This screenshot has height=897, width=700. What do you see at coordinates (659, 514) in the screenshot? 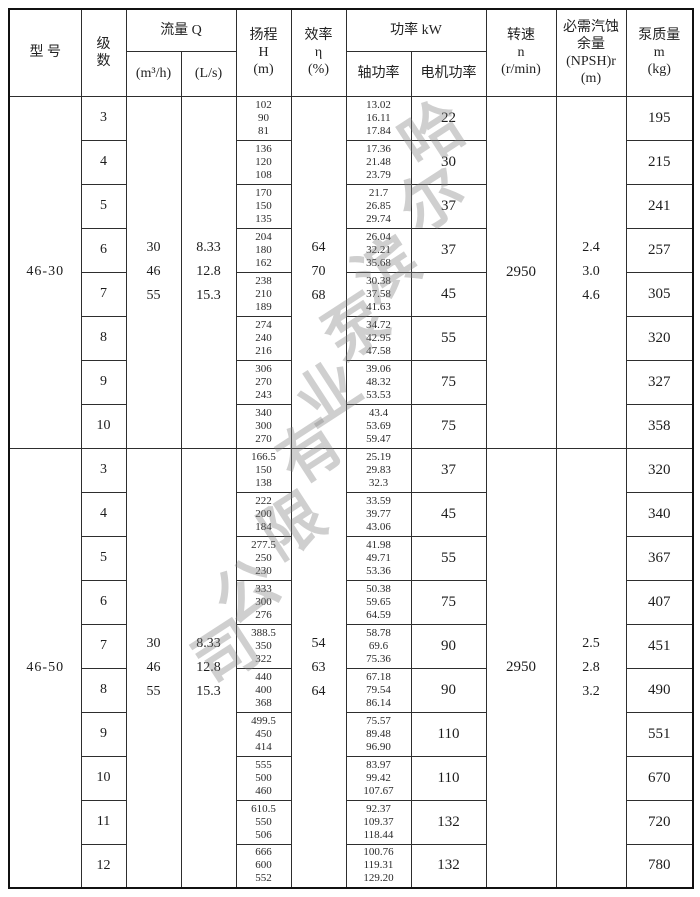
I see `mass-cell: 340` at bounding box center [659, 514].